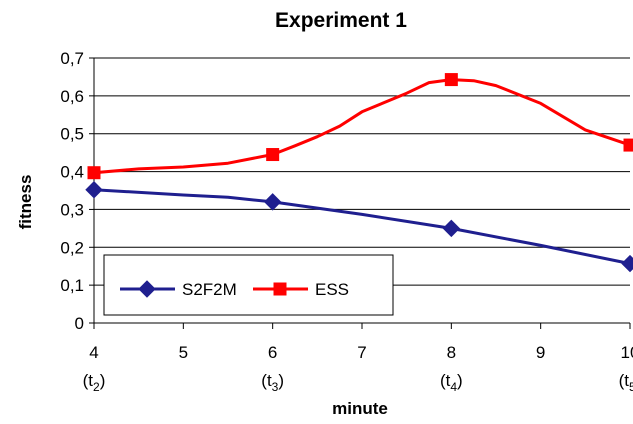  Describe the element at coordinates (626, 382) in the screenshot. I see `x-tick-sublabel: (t5)` at that location.